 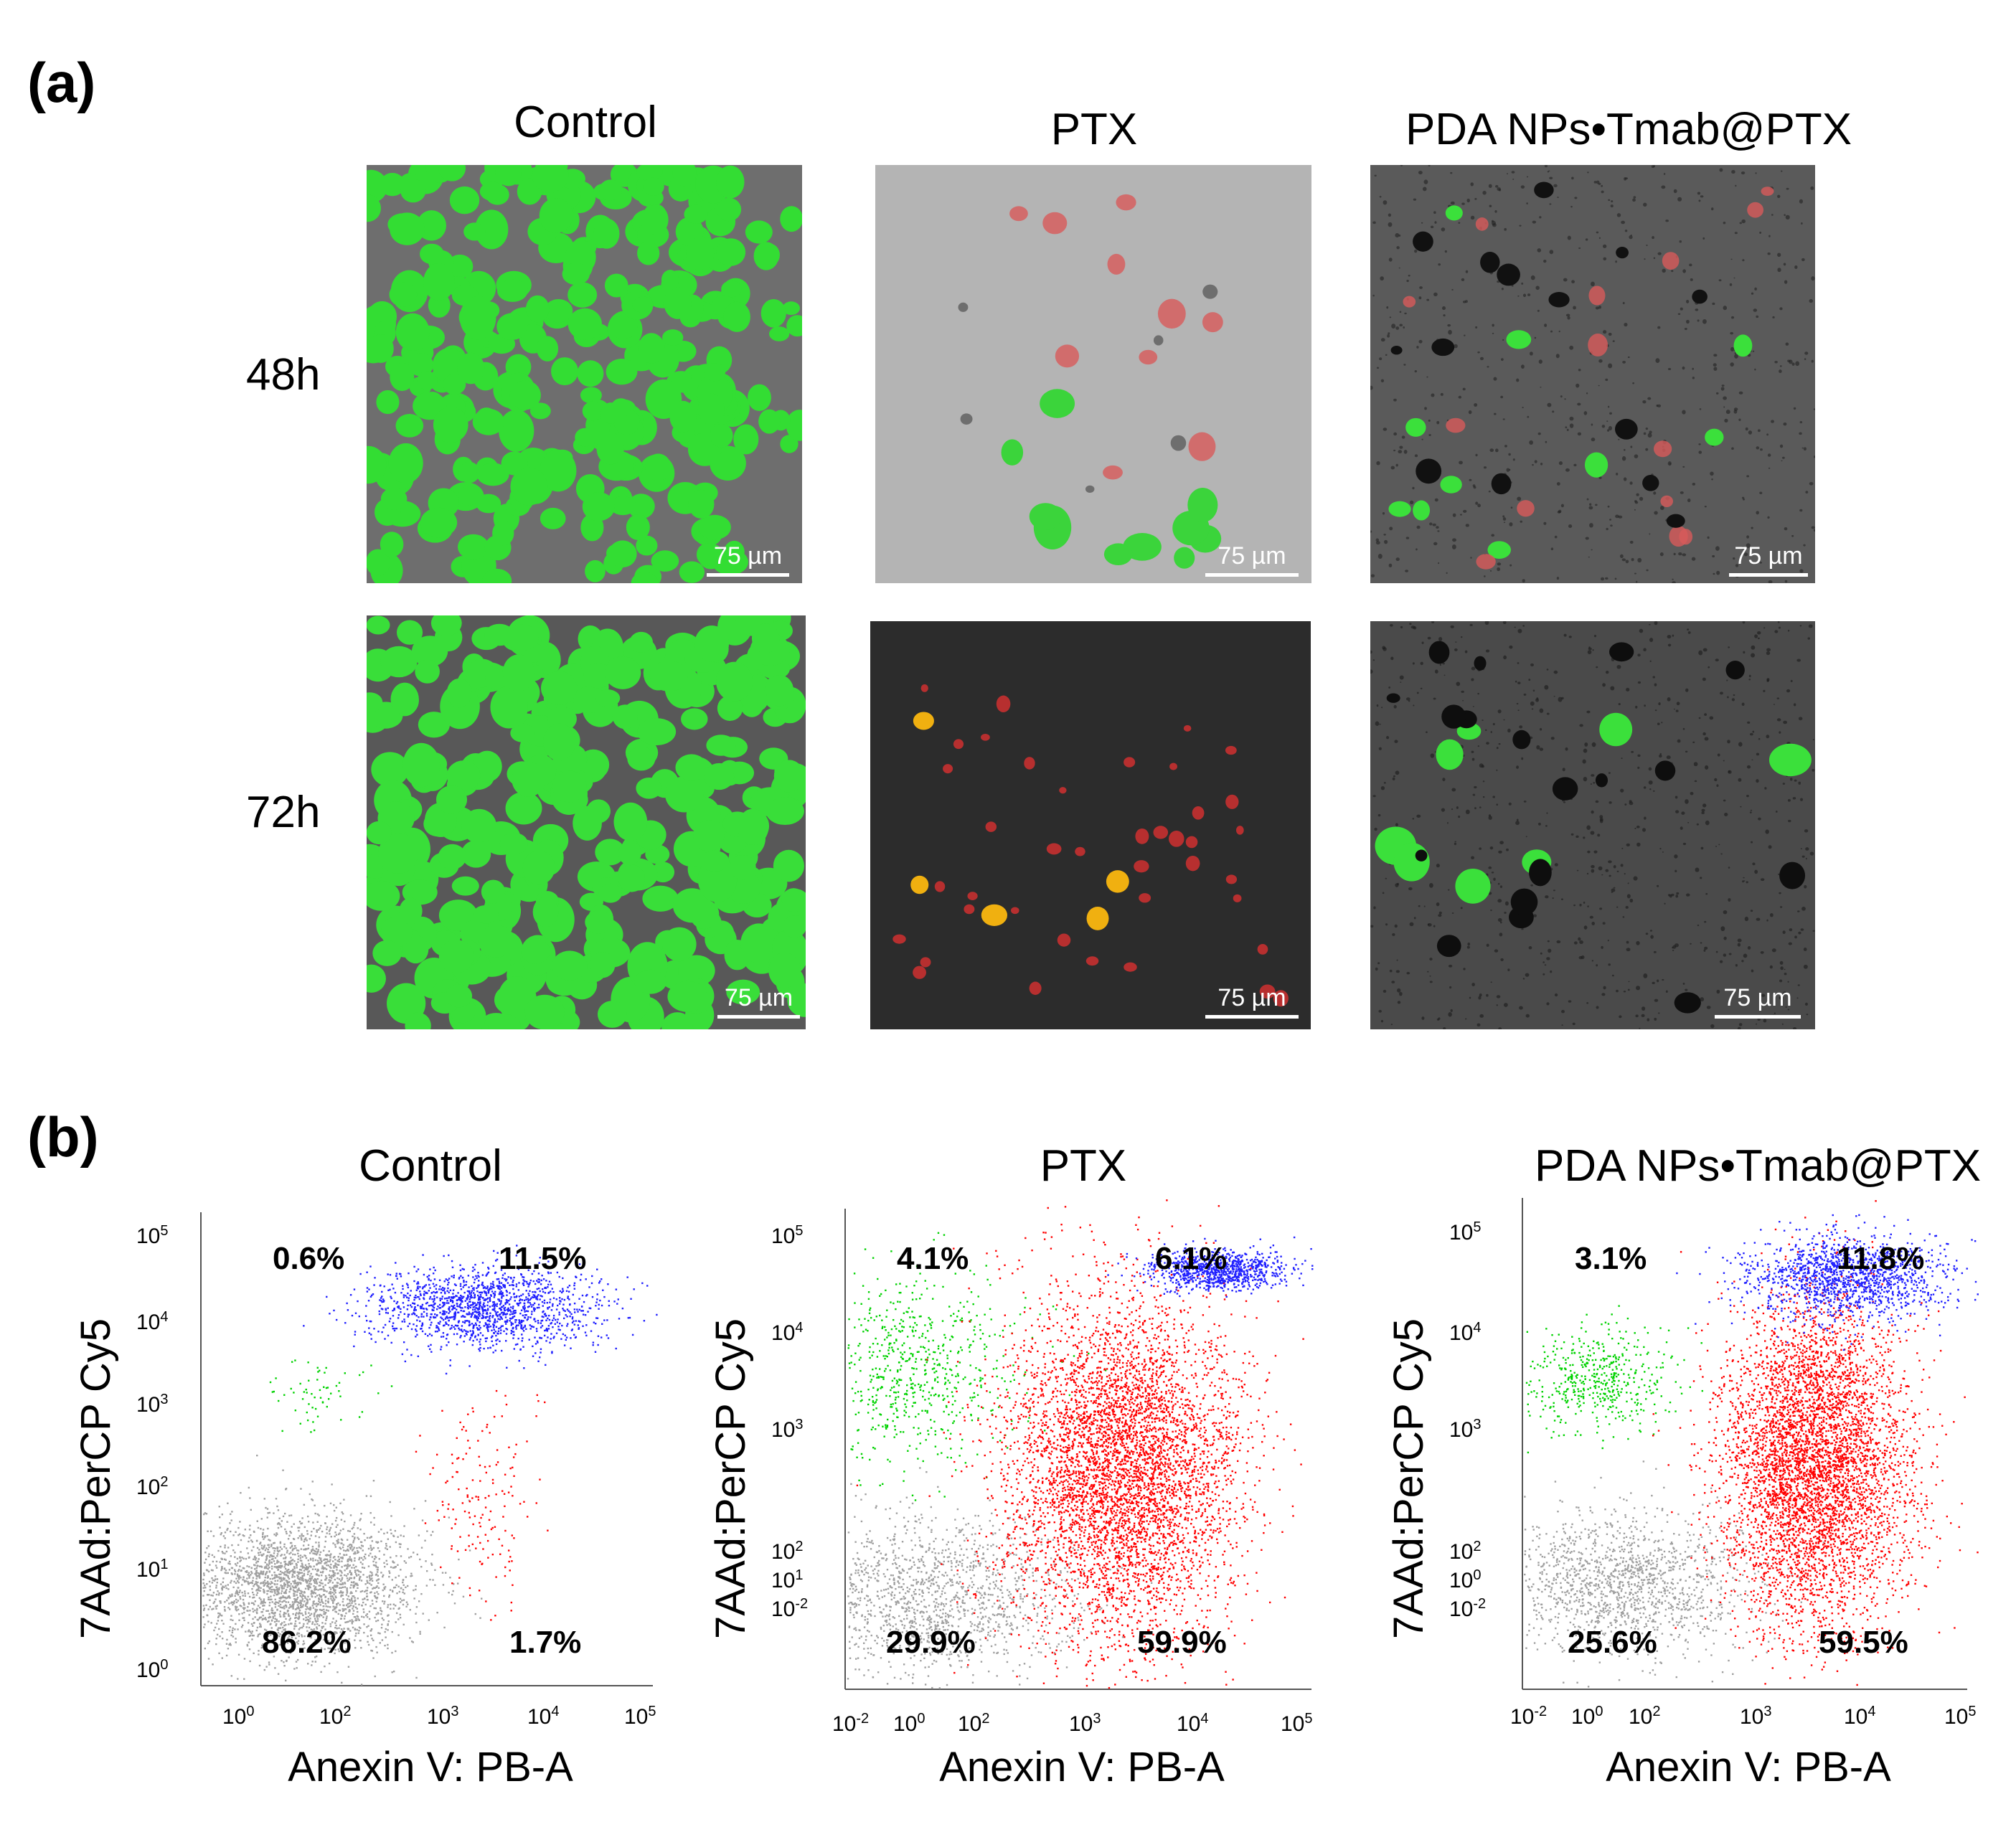 What do you see at coordinates (933, 1259) in the screenshot?
I see `quadrant-upper-left-ptx: 4.1%` at bounding box center [933, 1259].